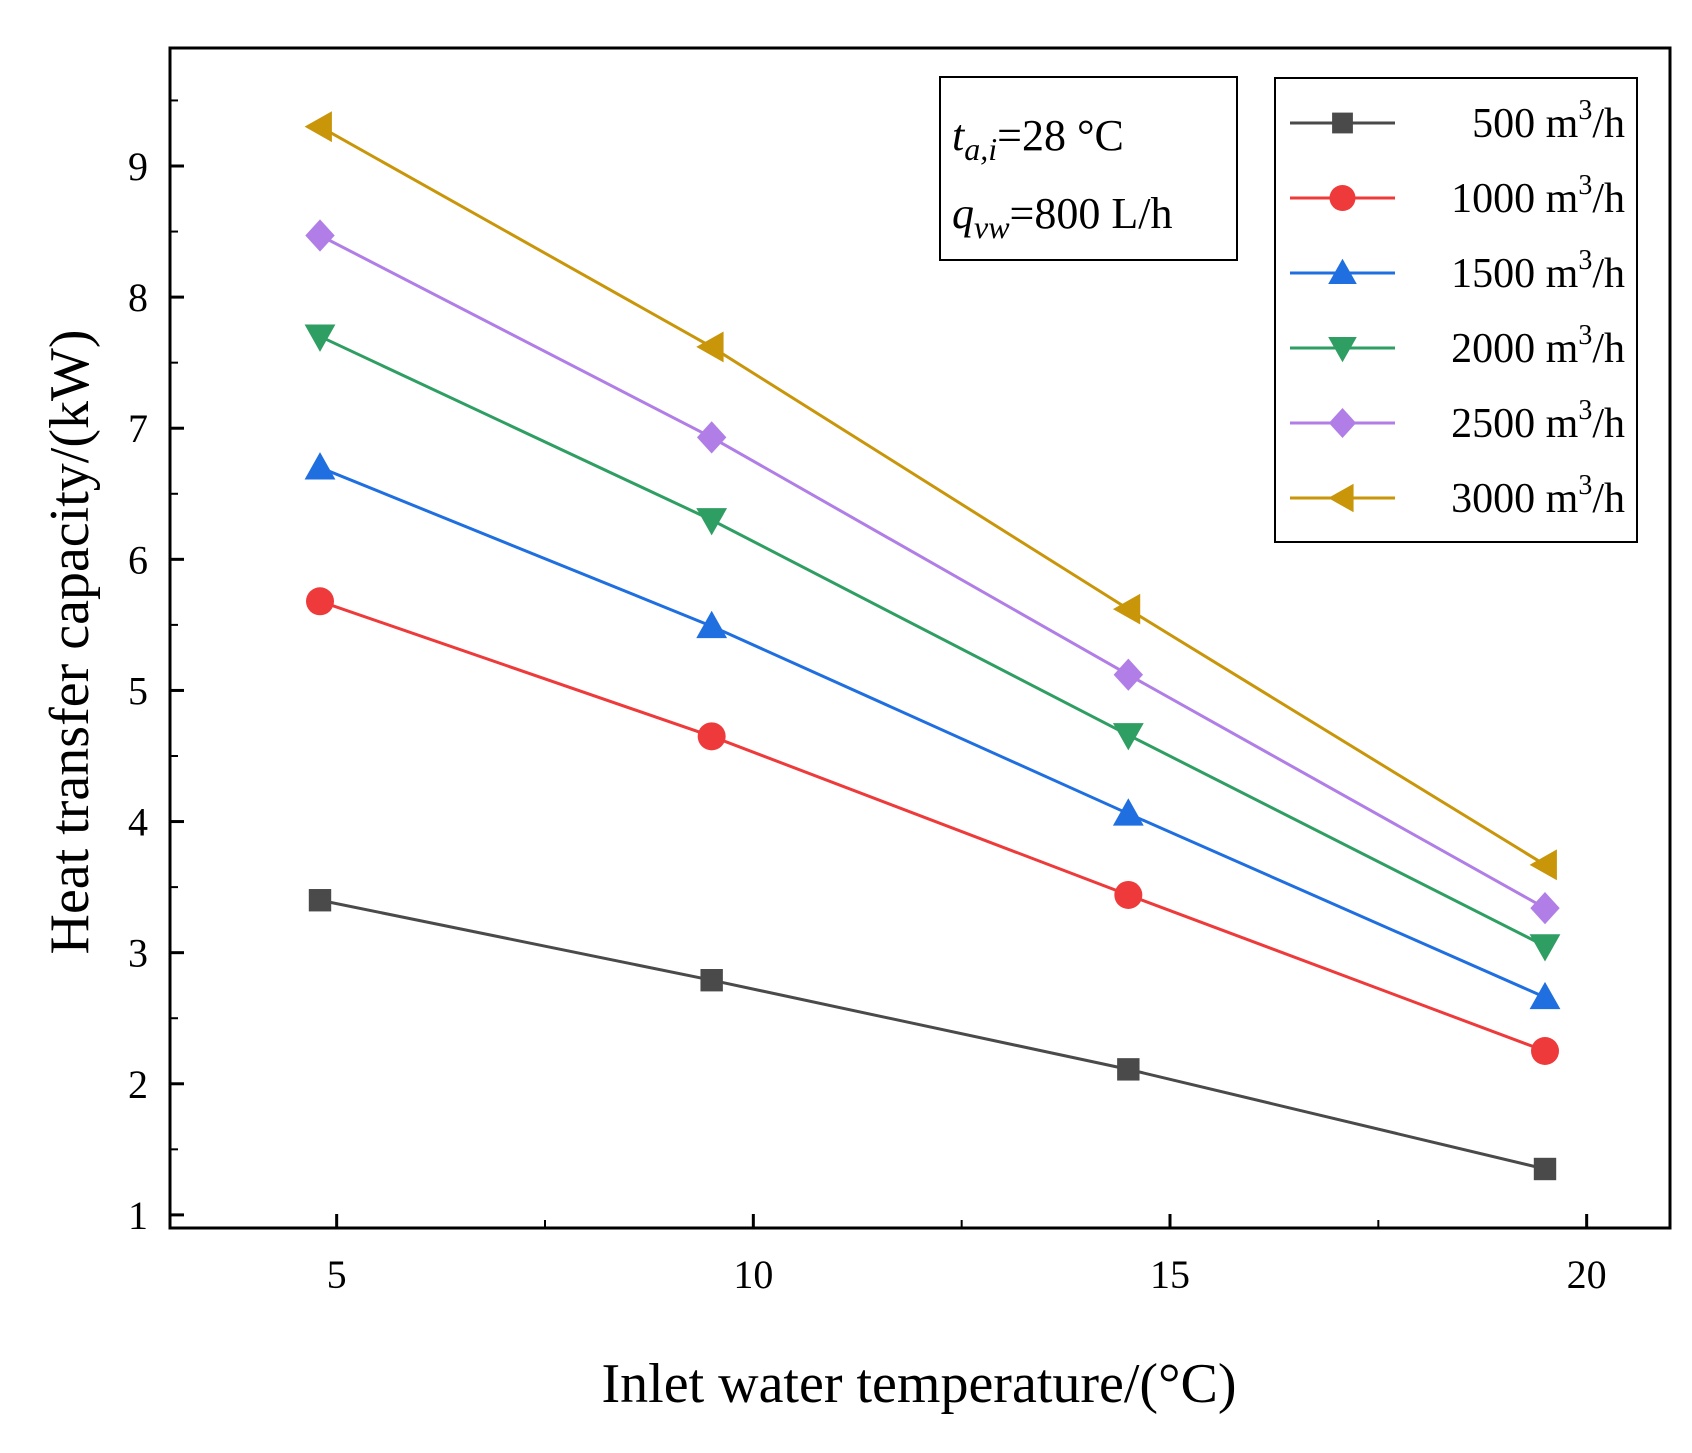 The image size is (1692, 1453). I want to click on legend-label-name: 1000 m, so click(1515, 199).